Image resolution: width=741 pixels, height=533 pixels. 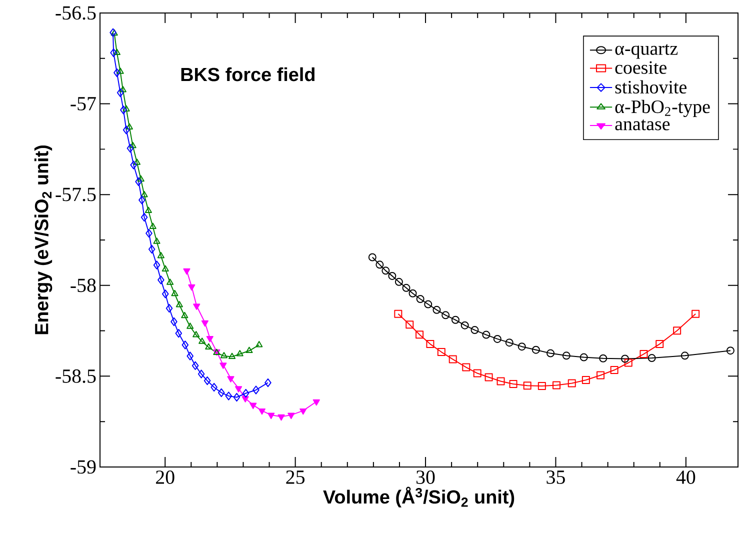 What do you see at coordinates (83, 467) in the screenshot?
I see `y-tick-label: -59` at bounding box center [83, 467].